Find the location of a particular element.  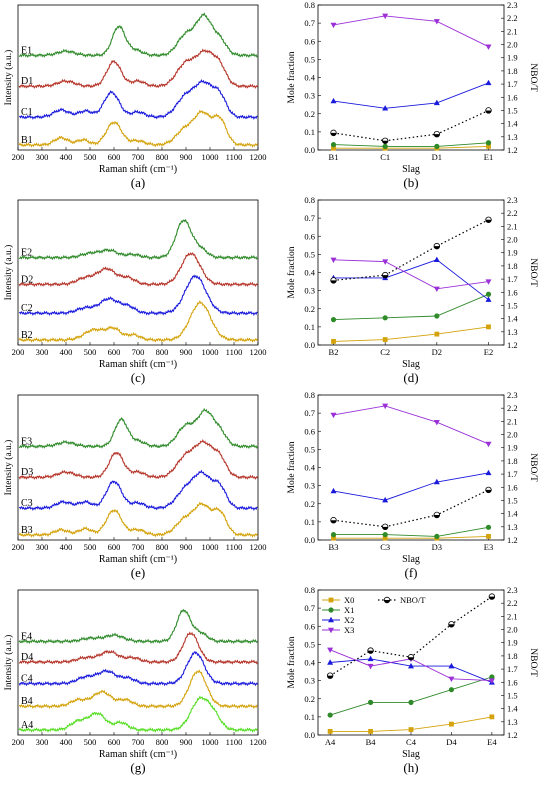

series-line-C4 is located at coordinates (138, 669).